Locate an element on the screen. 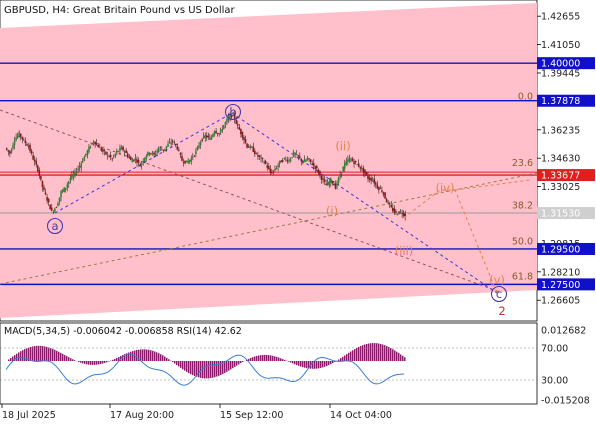  y-tick-label: 1.41050 is located at coordinates (560, 45).